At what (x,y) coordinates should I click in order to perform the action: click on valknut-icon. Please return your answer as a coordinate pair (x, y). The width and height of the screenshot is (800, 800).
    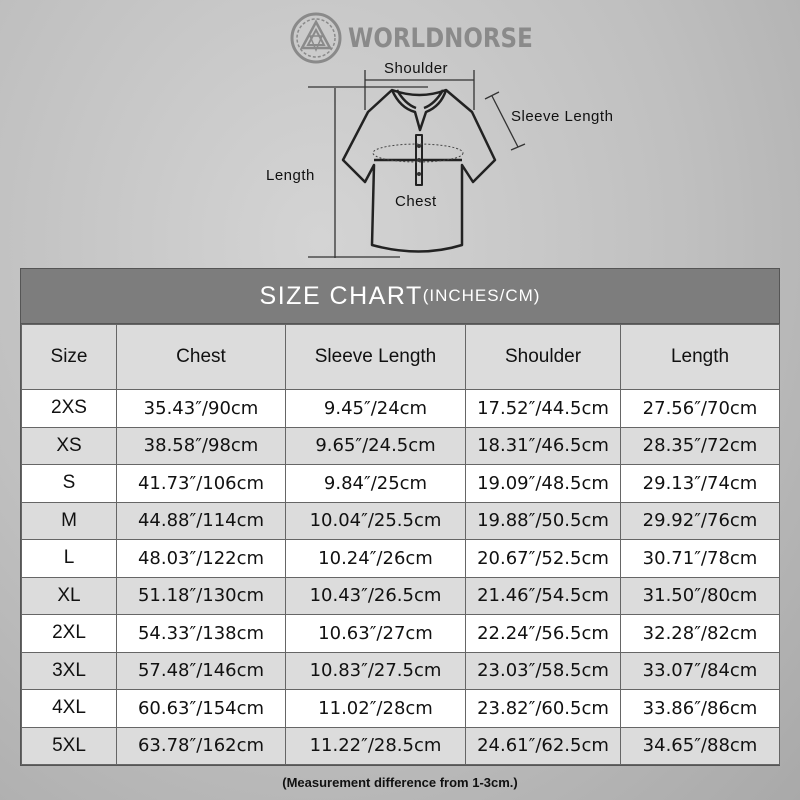
    Looking at the image, I should click on (316, 38).